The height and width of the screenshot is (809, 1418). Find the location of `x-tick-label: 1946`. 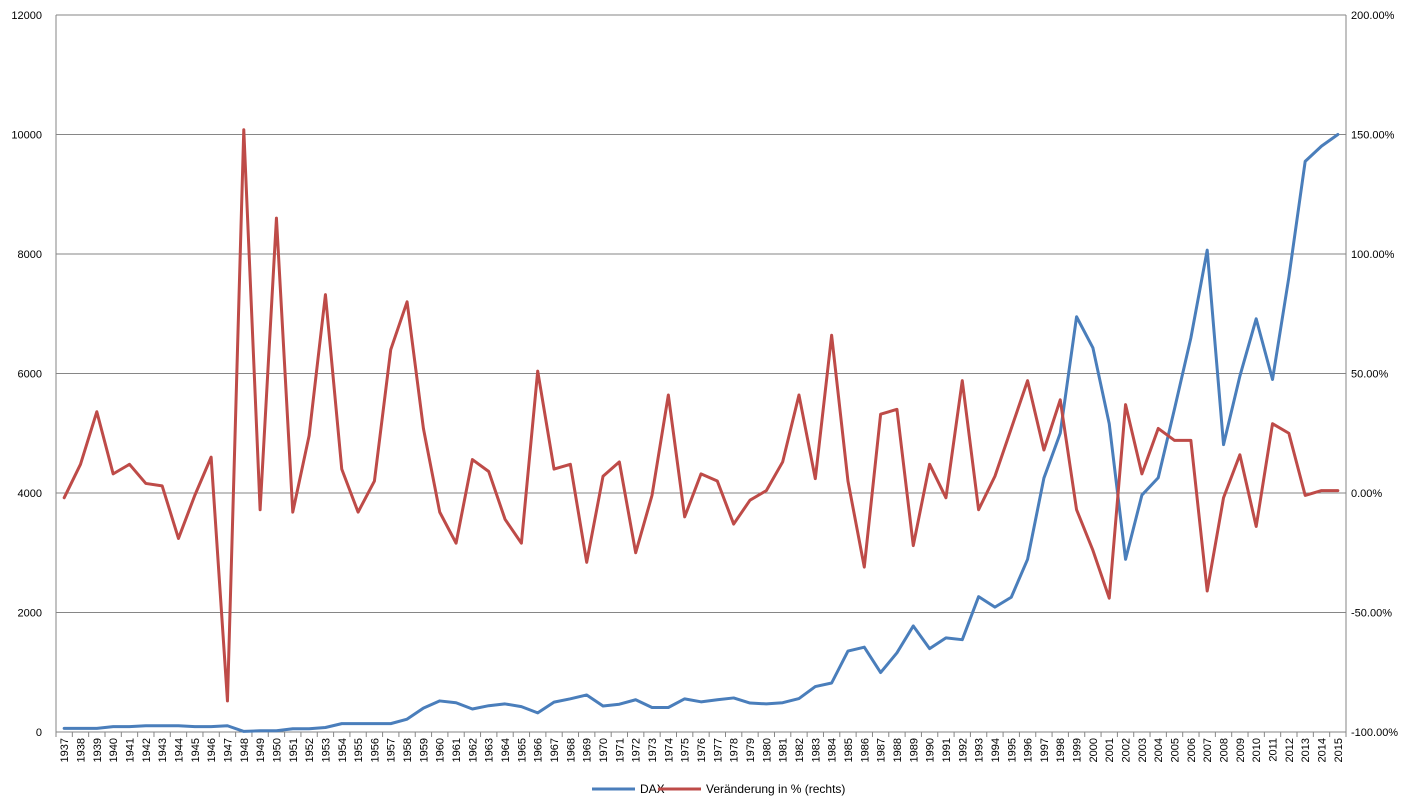

x-tick-label: 1946 is located at coordinates (212, 750).